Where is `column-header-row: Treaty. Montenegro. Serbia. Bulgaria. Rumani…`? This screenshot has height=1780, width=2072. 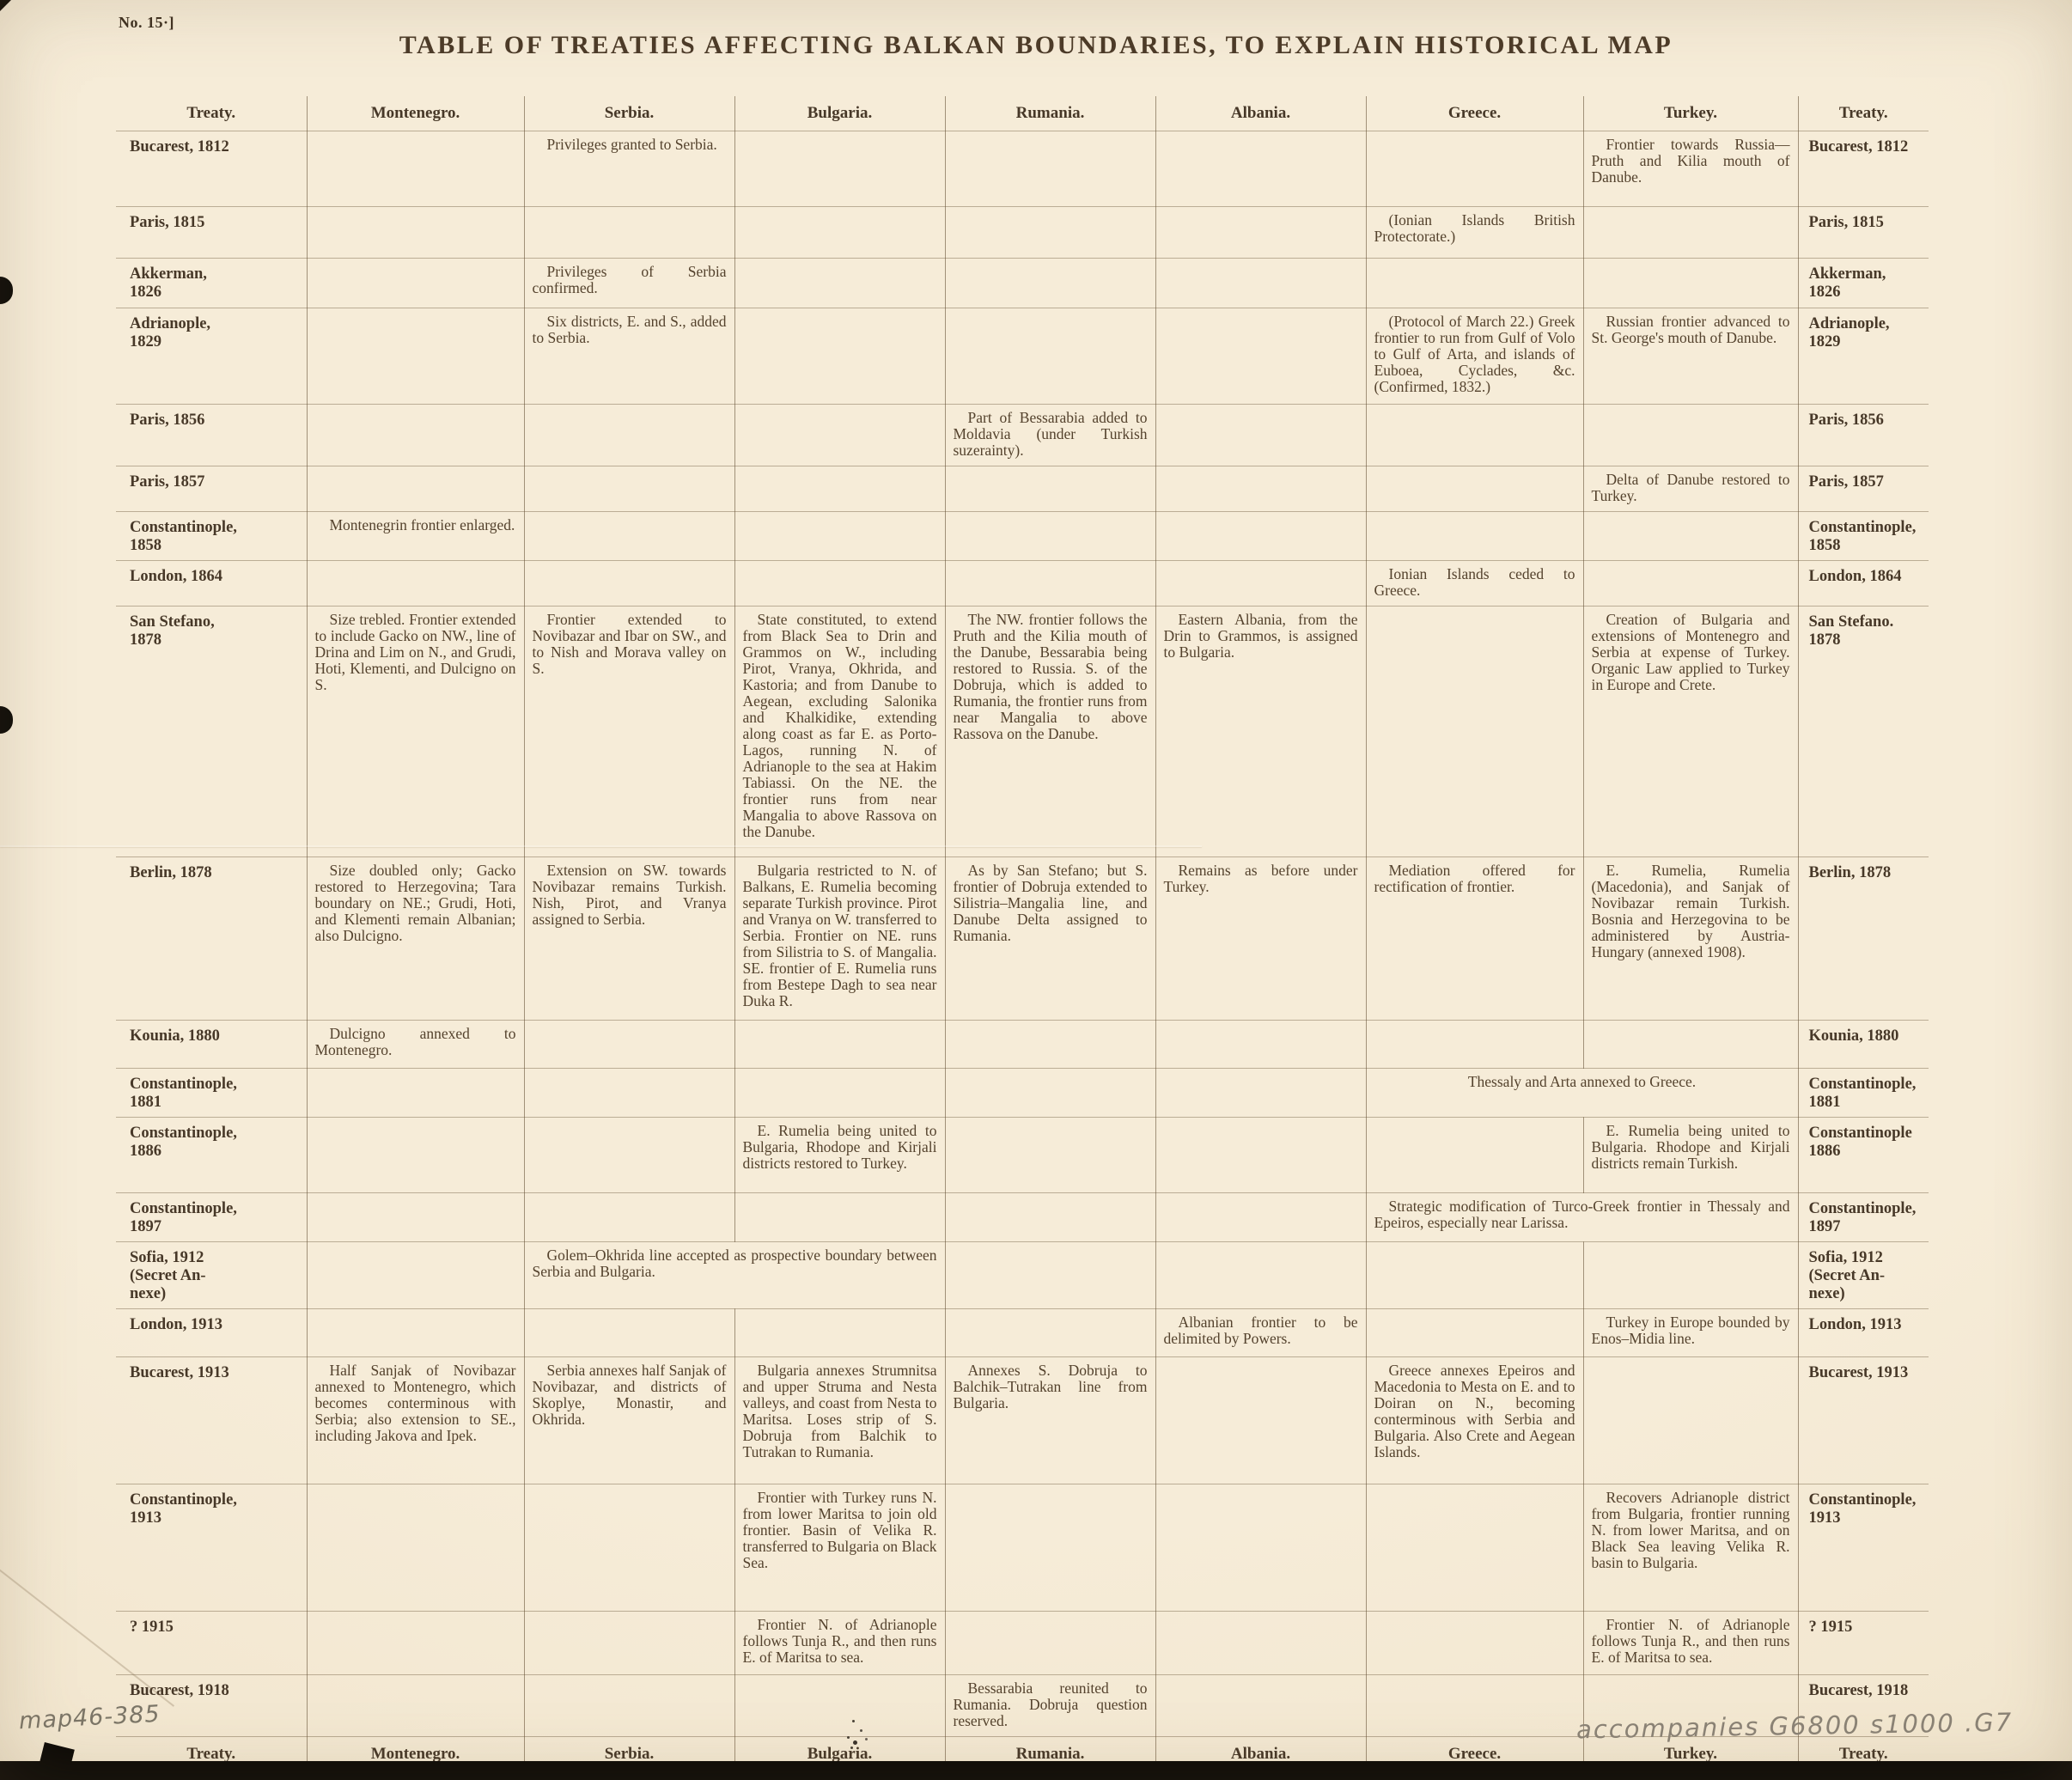
column-header-row: Treaty. Montenegro. Serbia. Bulgaria. Rumani… is located at coordinates (1022, 113).